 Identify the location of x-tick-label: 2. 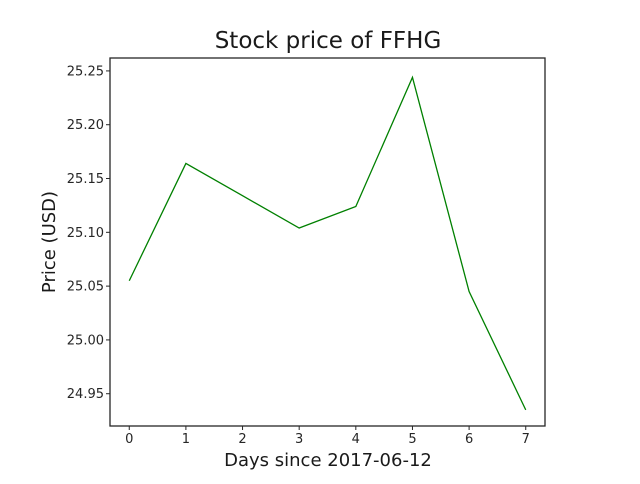
(242, 439).